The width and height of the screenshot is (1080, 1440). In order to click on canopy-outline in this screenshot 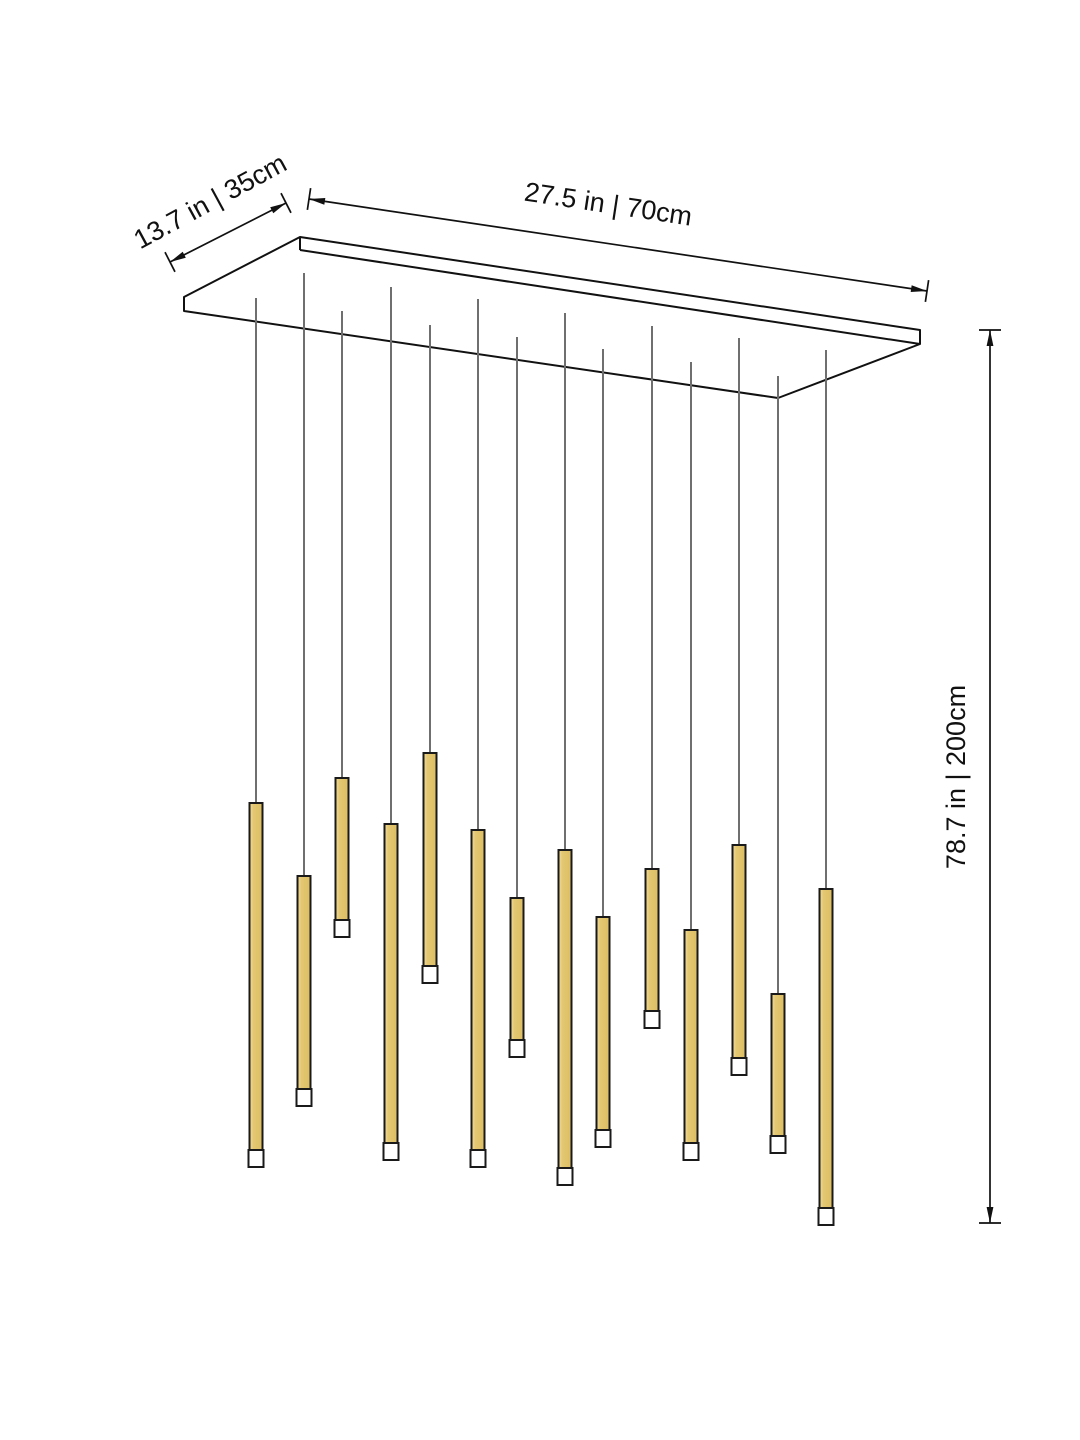, I will do `click(552, 317)`.